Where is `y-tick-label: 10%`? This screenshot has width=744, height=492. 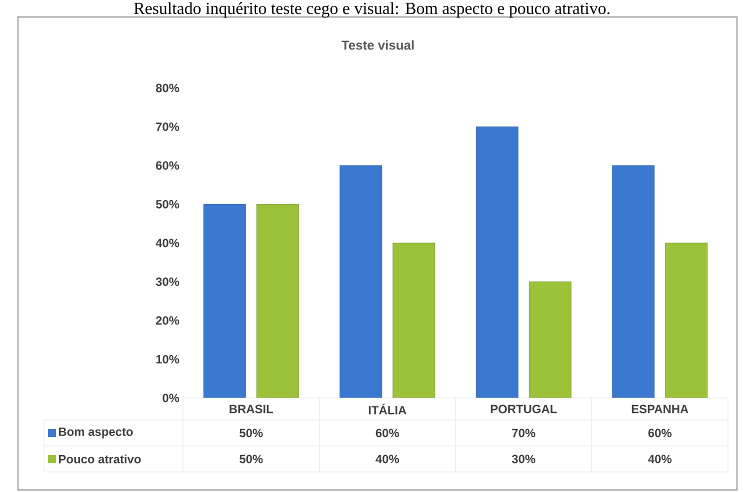
y-tick-label: 10% is located at coordinates (168, 359).